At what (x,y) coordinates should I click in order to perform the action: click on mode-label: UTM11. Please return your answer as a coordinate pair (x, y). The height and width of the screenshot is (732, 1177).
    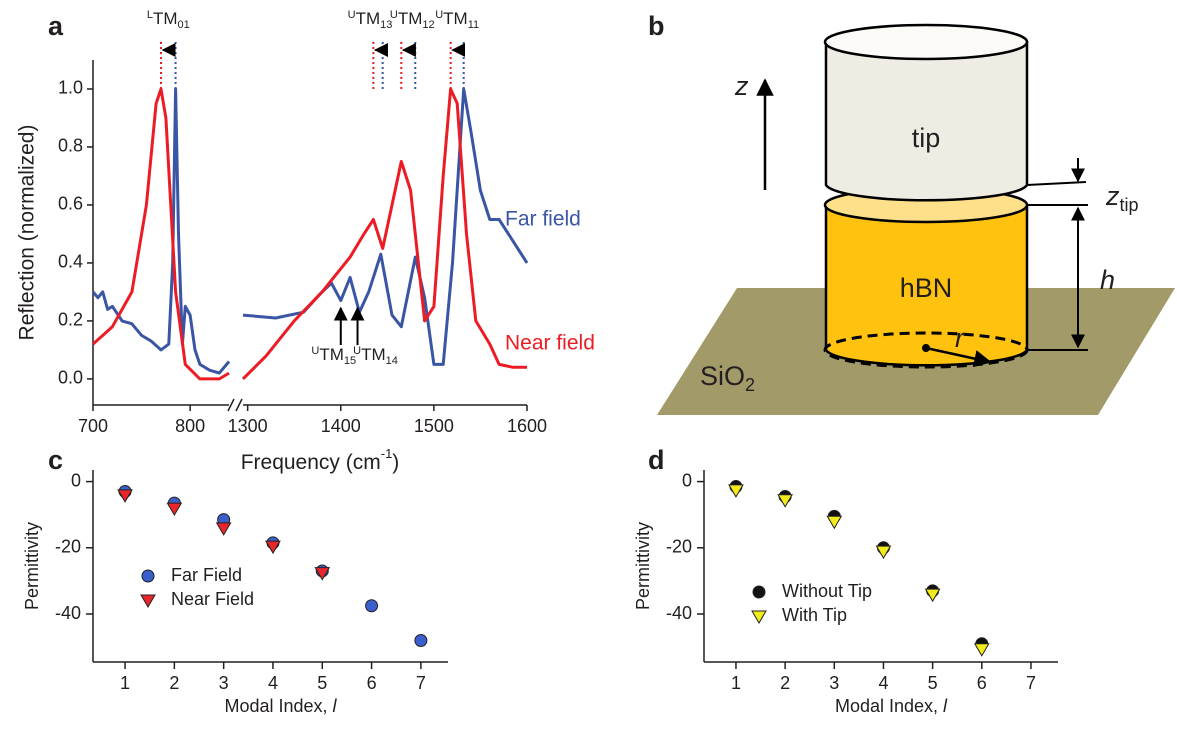
    Looking at the image, I should click on (457, 20).